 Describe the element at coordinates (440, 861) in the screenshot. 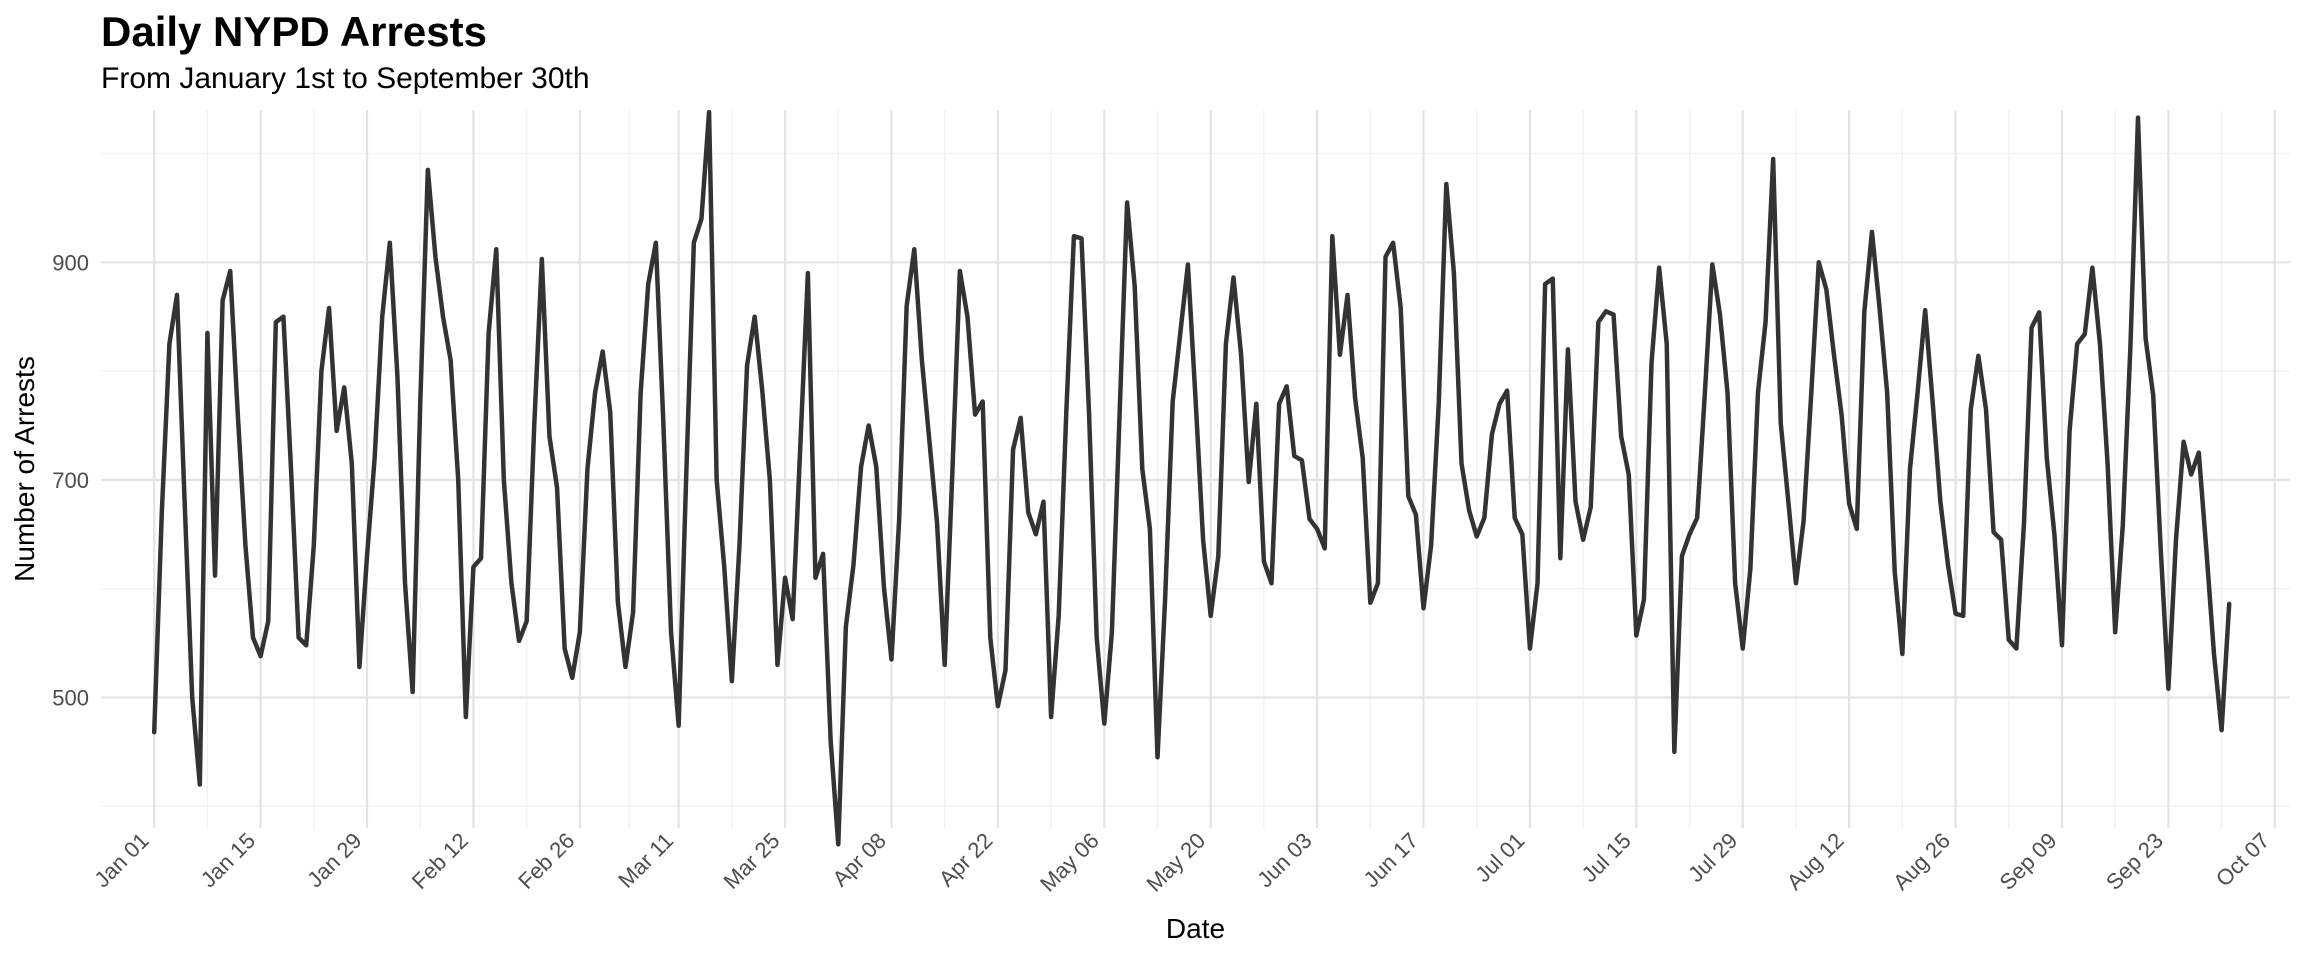

I see `x-tick-label: Feb 12` at that location.